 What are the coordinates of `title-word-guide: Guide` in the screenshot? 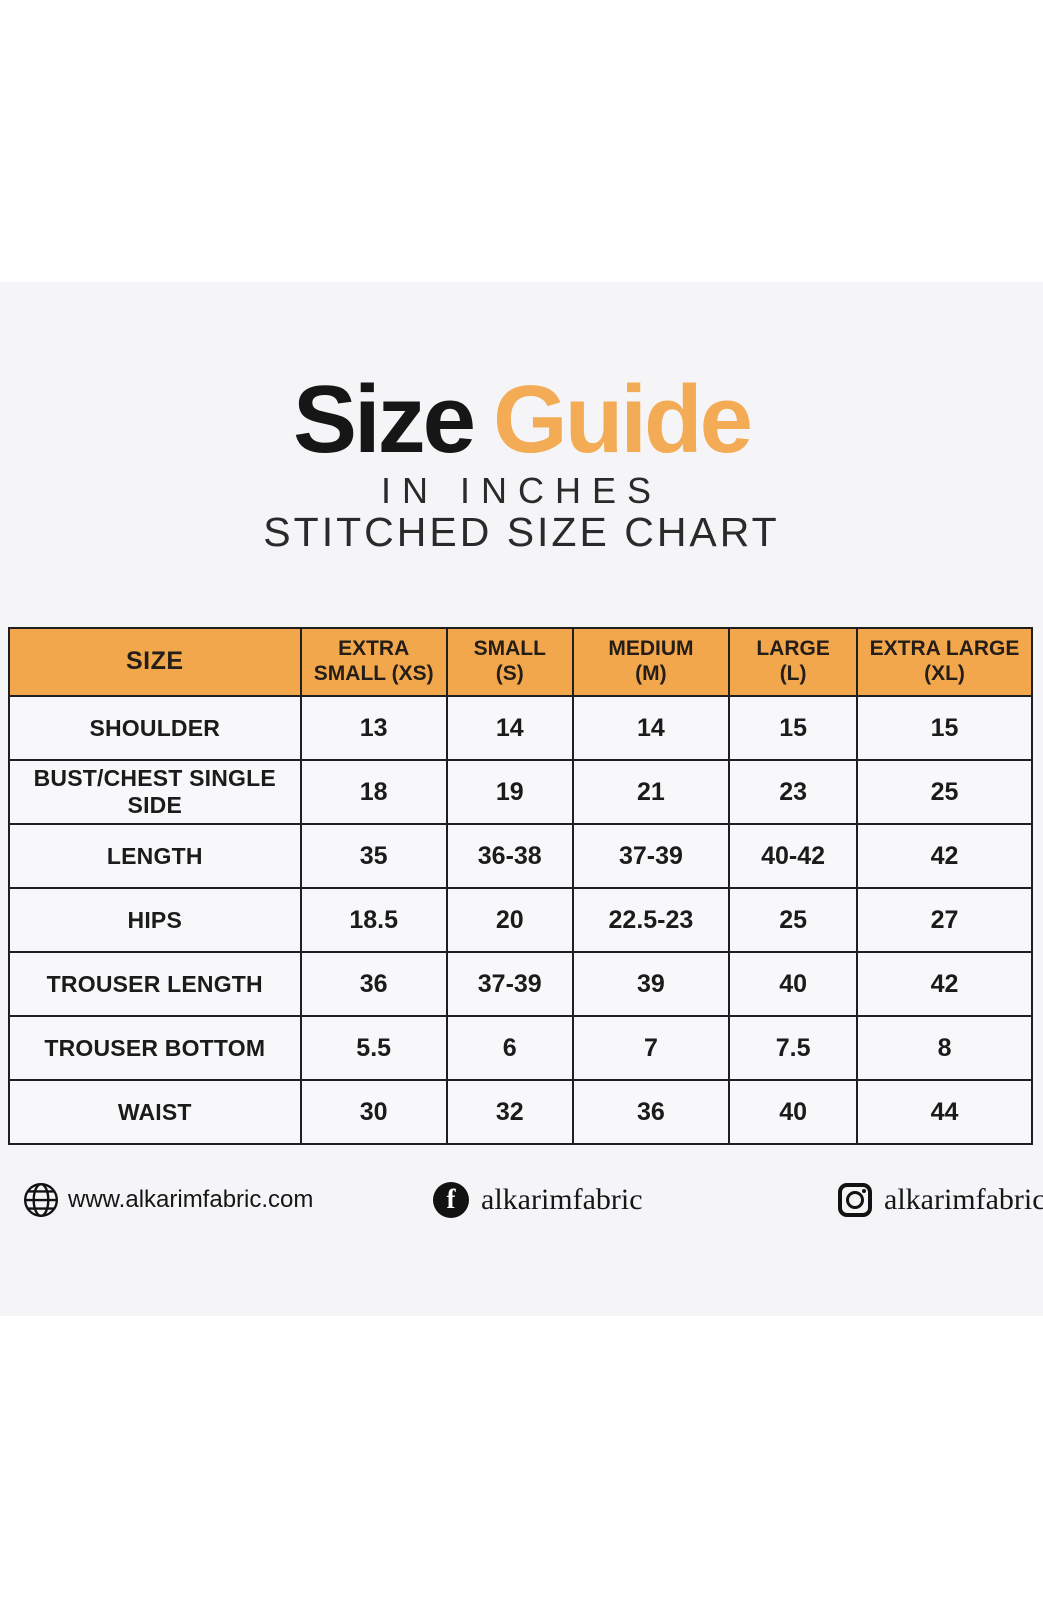 It's located at (623, 419).